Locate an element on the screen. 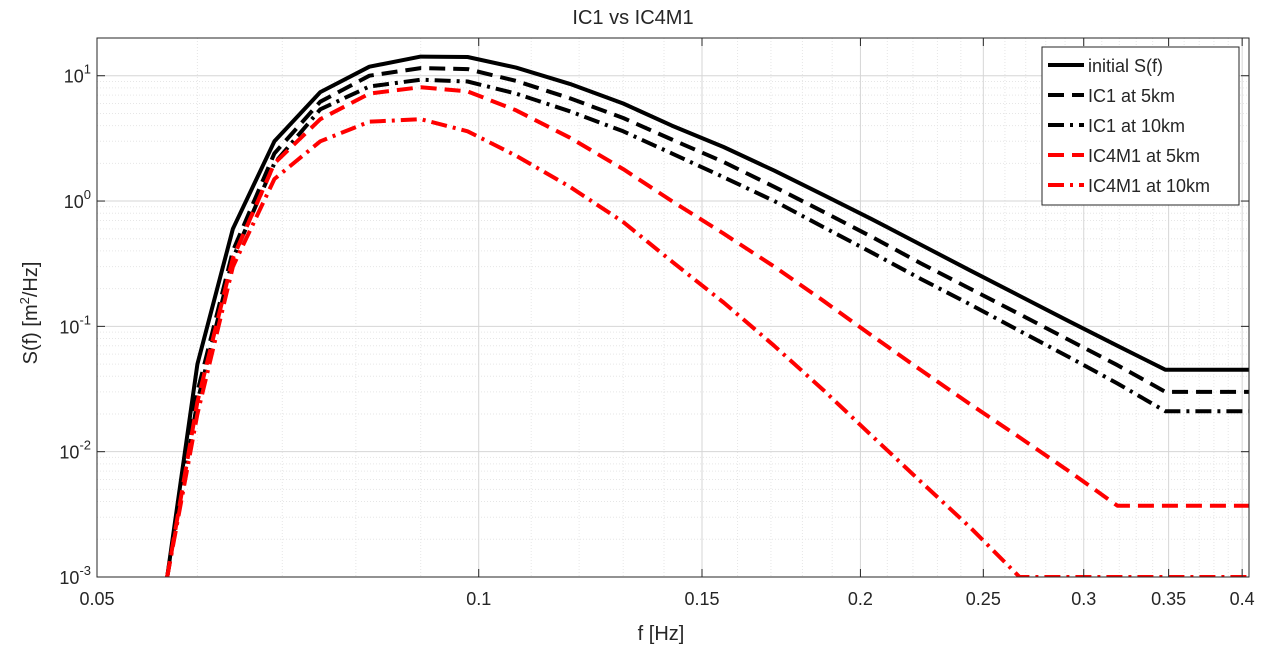 This screenshot has height=654, width=1266. y-tick-label: 10⁰ is located at coordinates (77, 199).